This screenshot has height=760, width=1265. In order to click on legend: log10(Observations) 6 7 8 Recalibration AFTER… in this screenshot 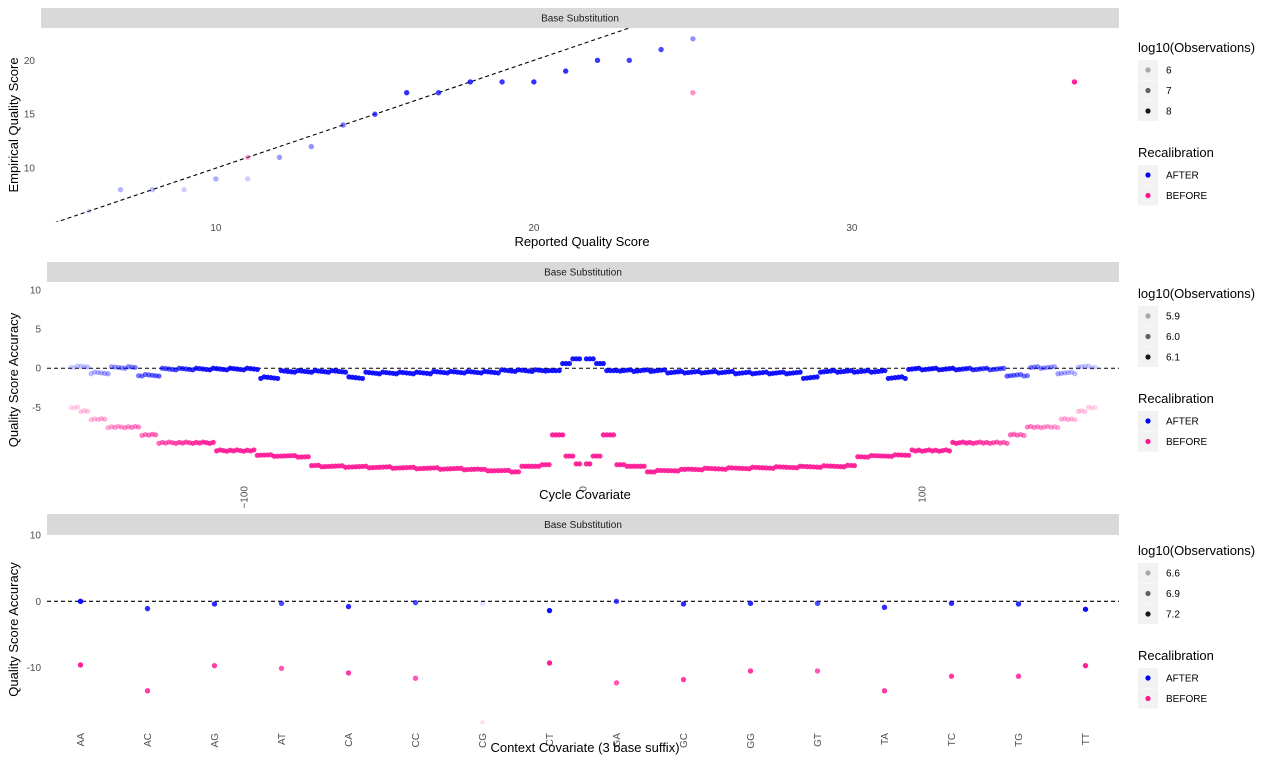, I will do `click(1196, 123)`.